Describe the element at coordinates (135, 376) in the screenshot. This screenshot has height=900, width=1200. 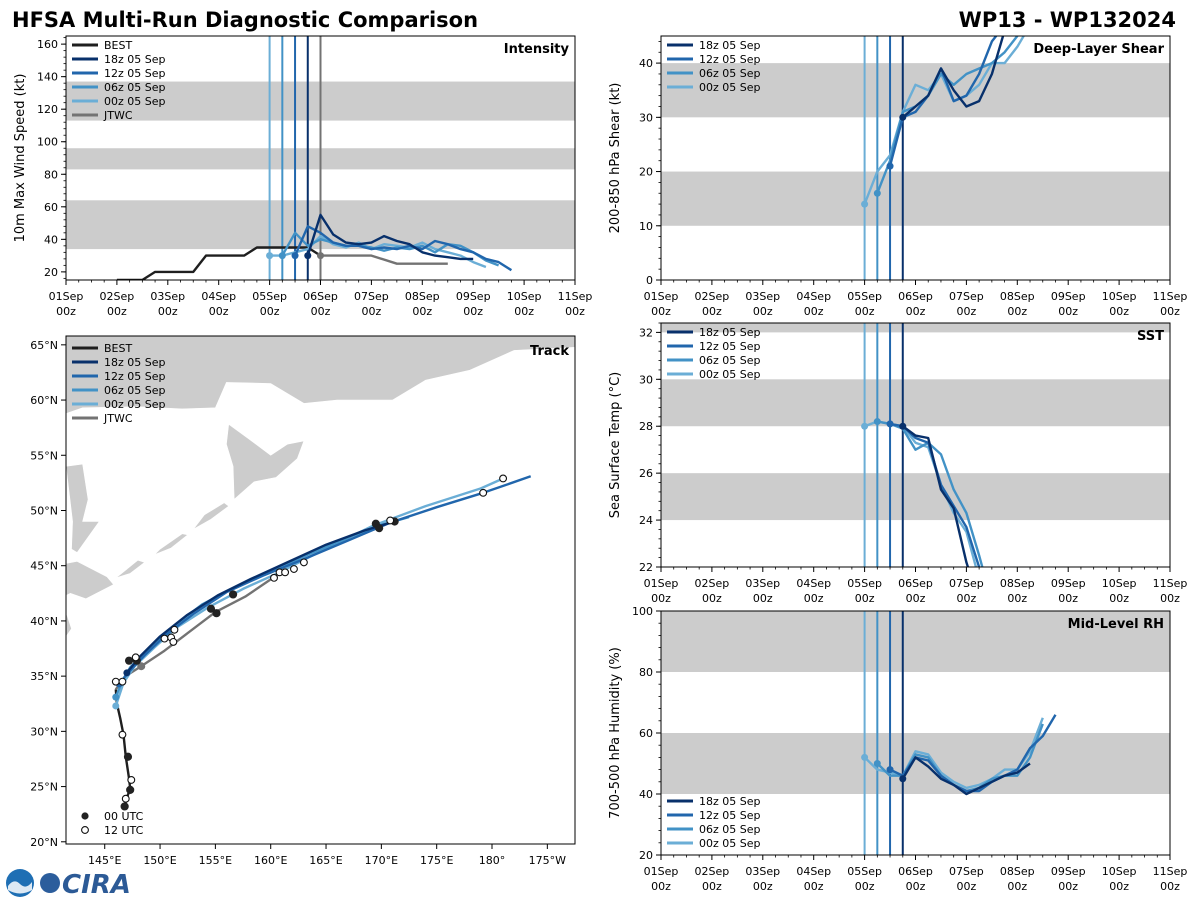
I see `track-legend-label-r12: 12z 05 Sep` at that location.